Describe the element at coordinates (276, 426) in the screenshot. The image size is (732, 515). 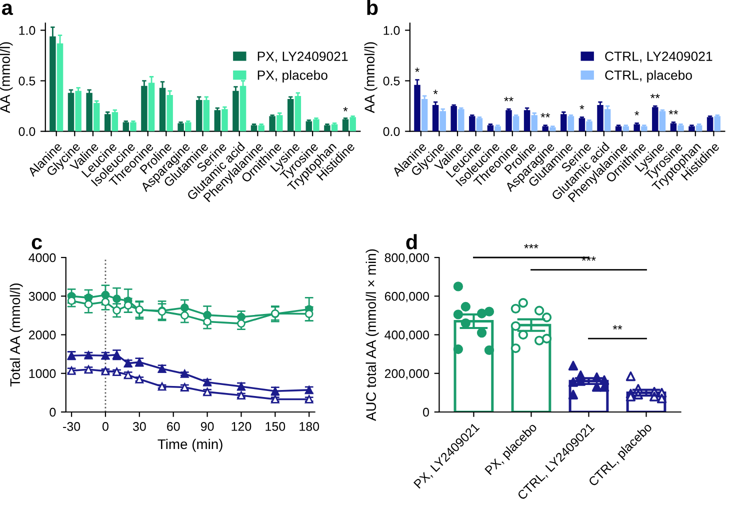
I see `x-tick-label: 150` at that location.